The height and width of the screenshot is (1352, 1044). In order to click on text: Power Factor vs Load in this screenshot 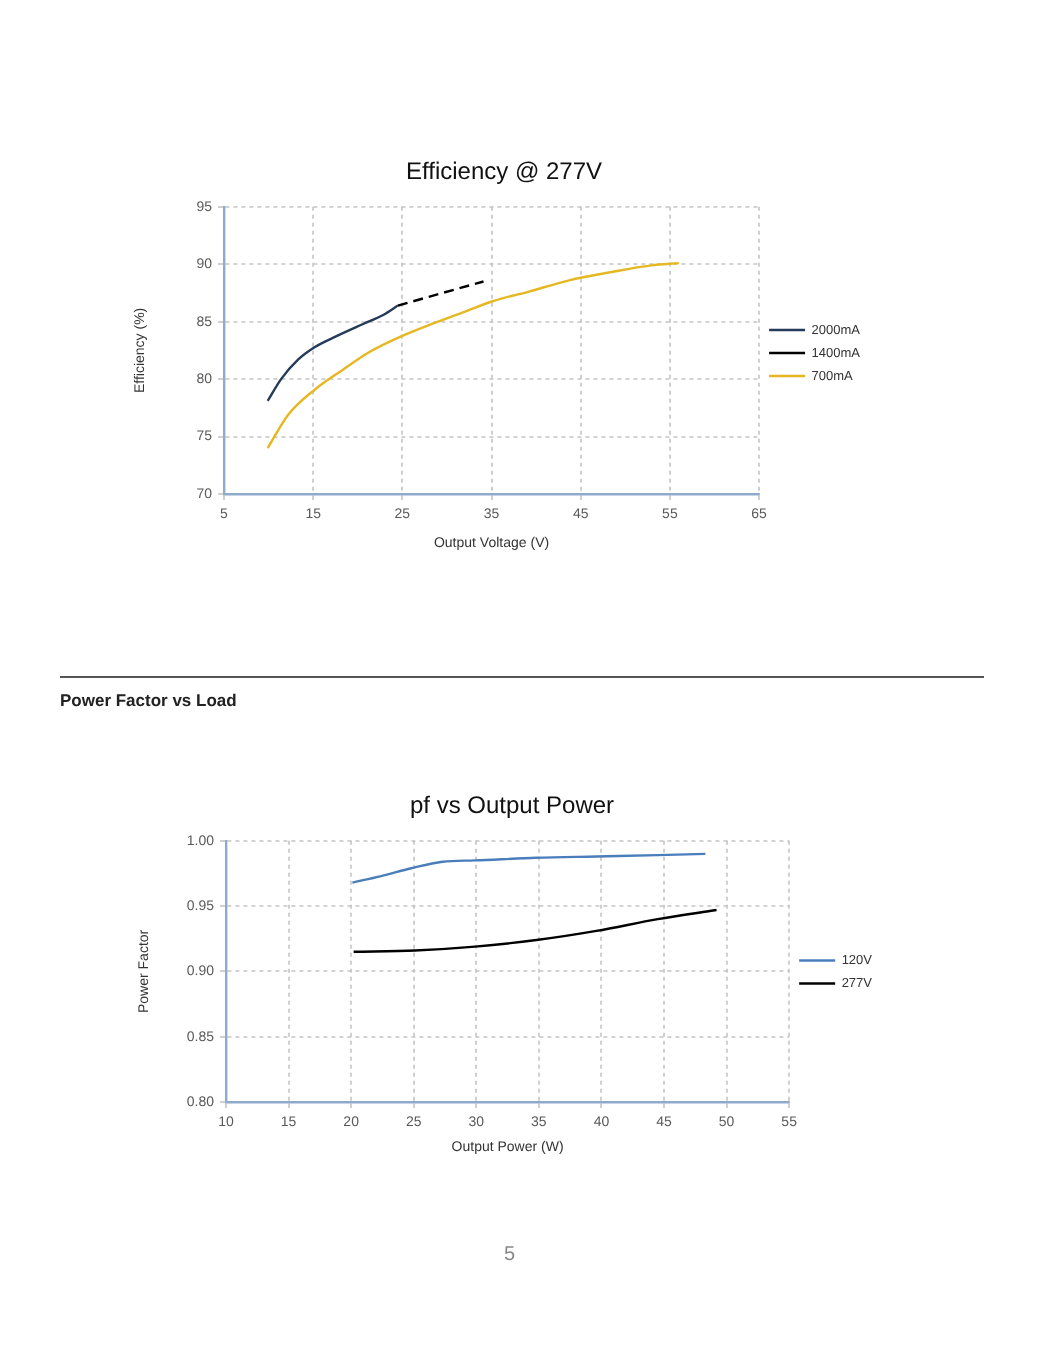, I will do `click(148, 700)`.